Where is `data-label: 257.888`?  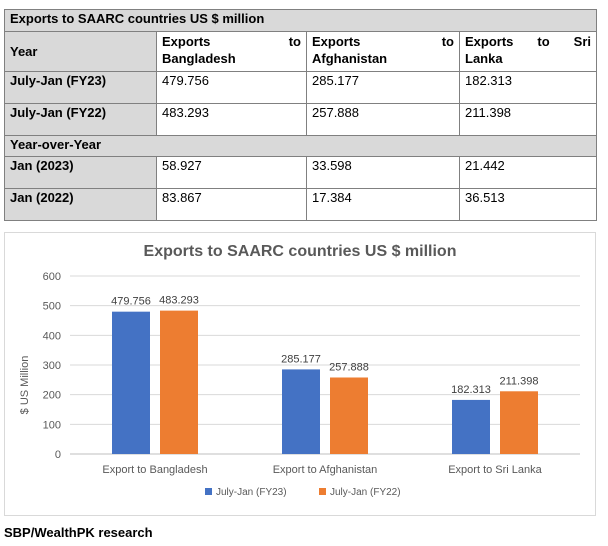
data-label: 257.888 is located at coordinates (349, 367).